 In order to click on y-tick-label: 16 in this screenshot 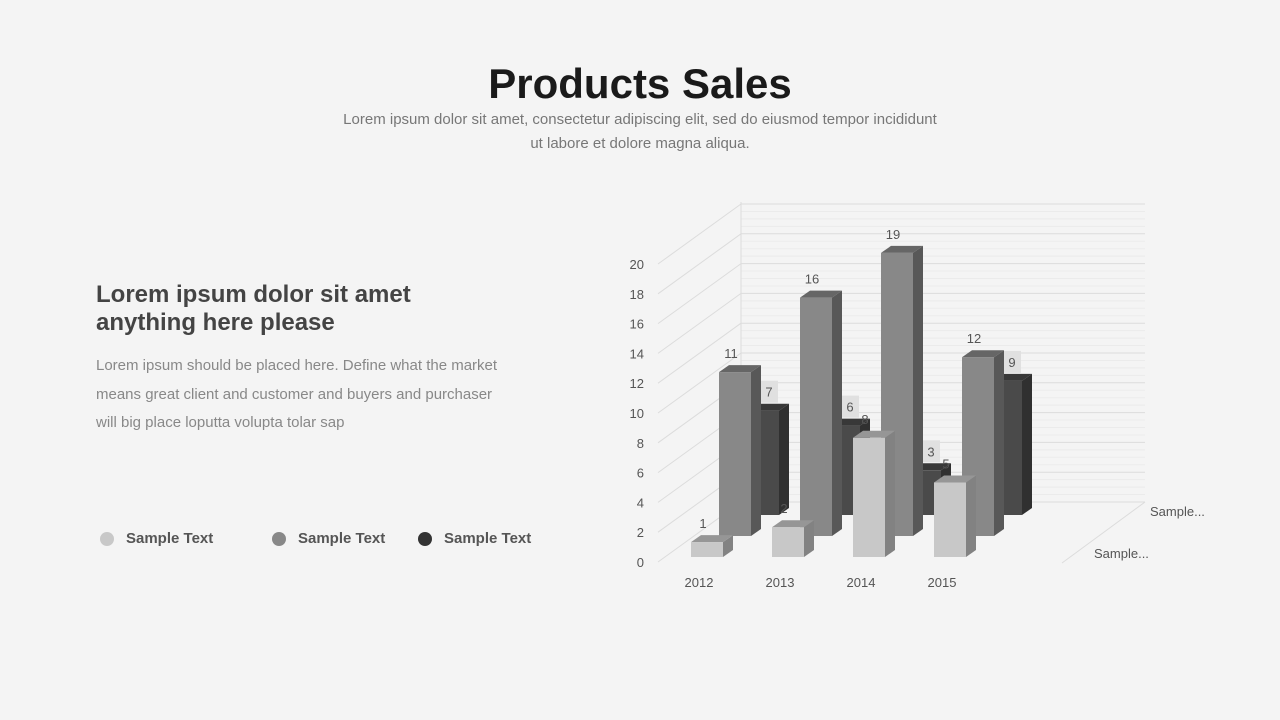, I will do `click(637, 324)`.